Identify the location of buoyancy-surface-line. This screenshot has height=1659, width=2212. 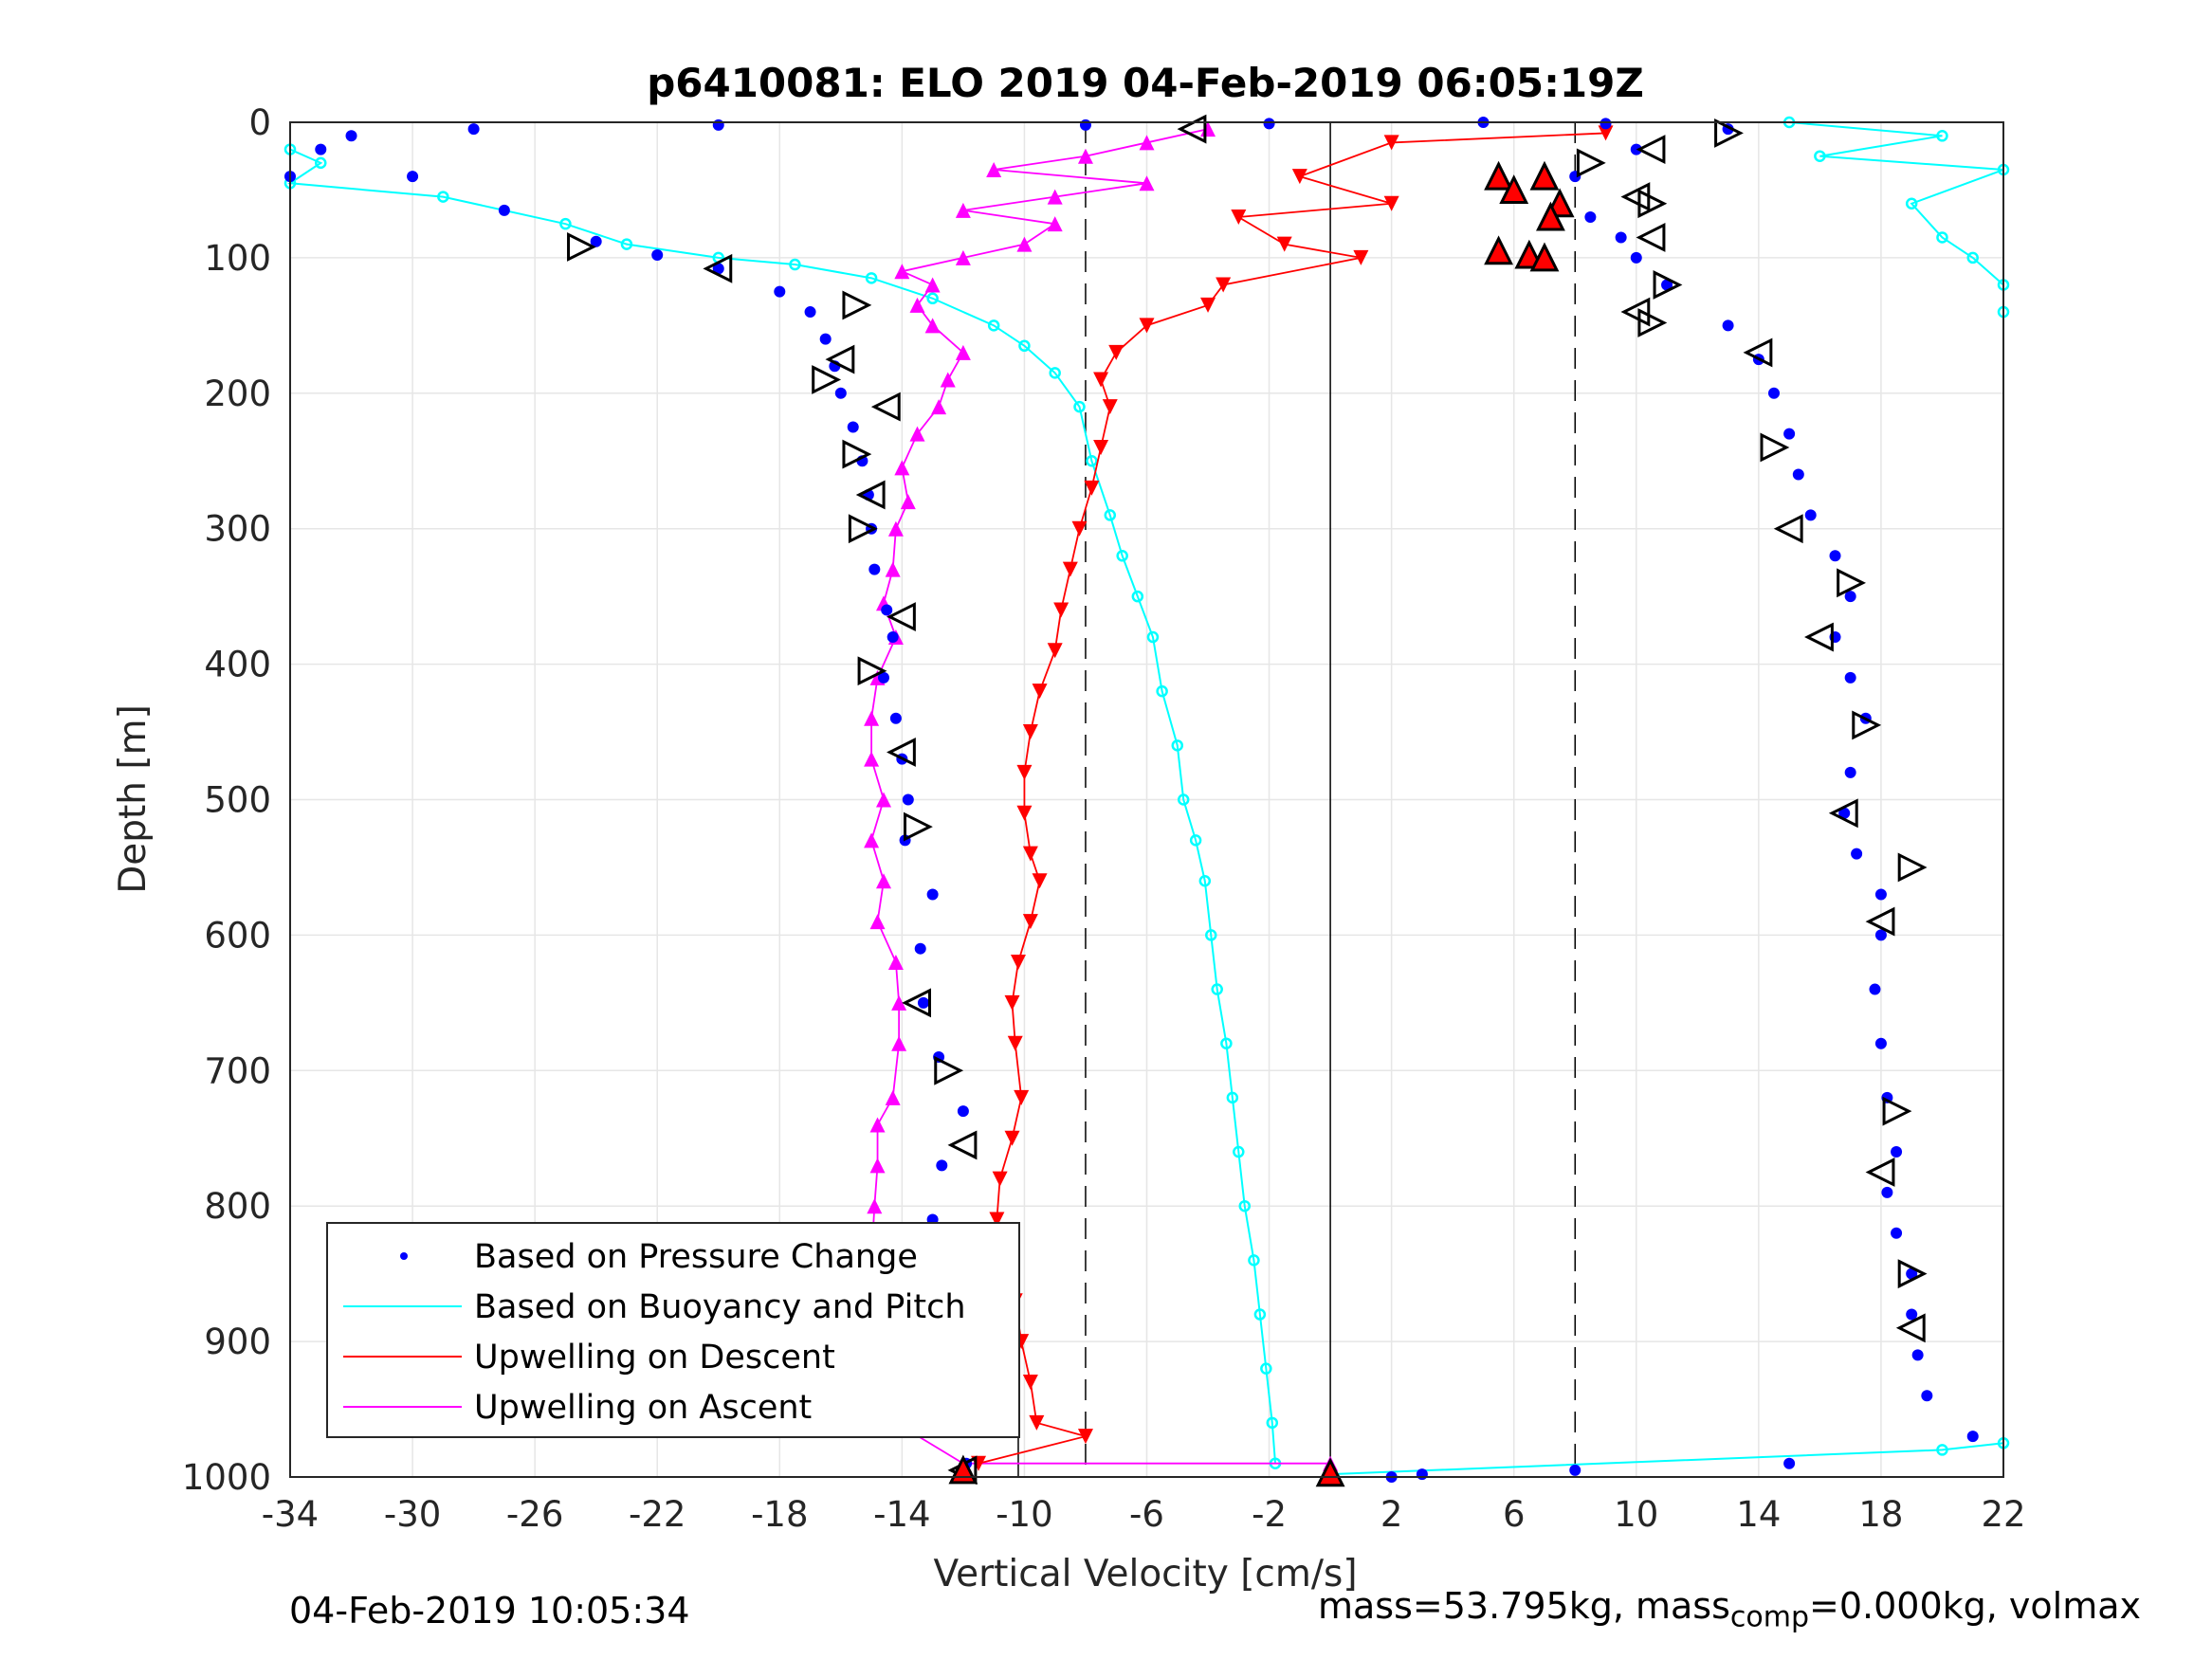
(1896, 217).